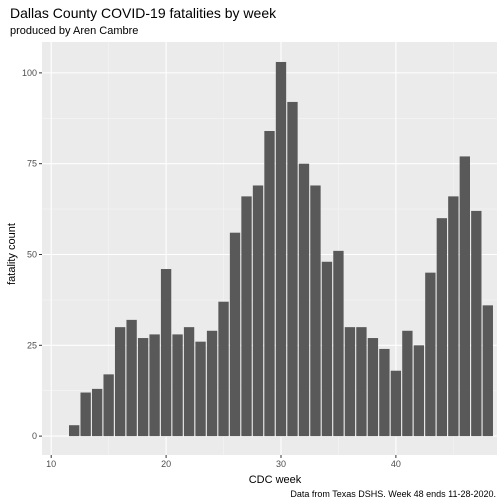  Describe the element at coordinates (396, 464) in the screenshot. I see `x-tick-label: 40` at that location.